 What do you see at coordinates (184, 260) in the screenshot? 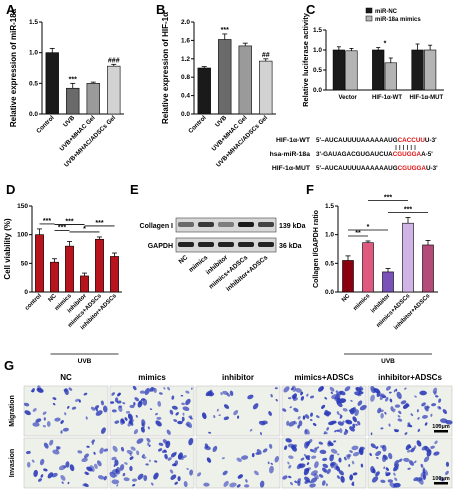
I see `lane-label: NC` at bounding box center [184, 260].